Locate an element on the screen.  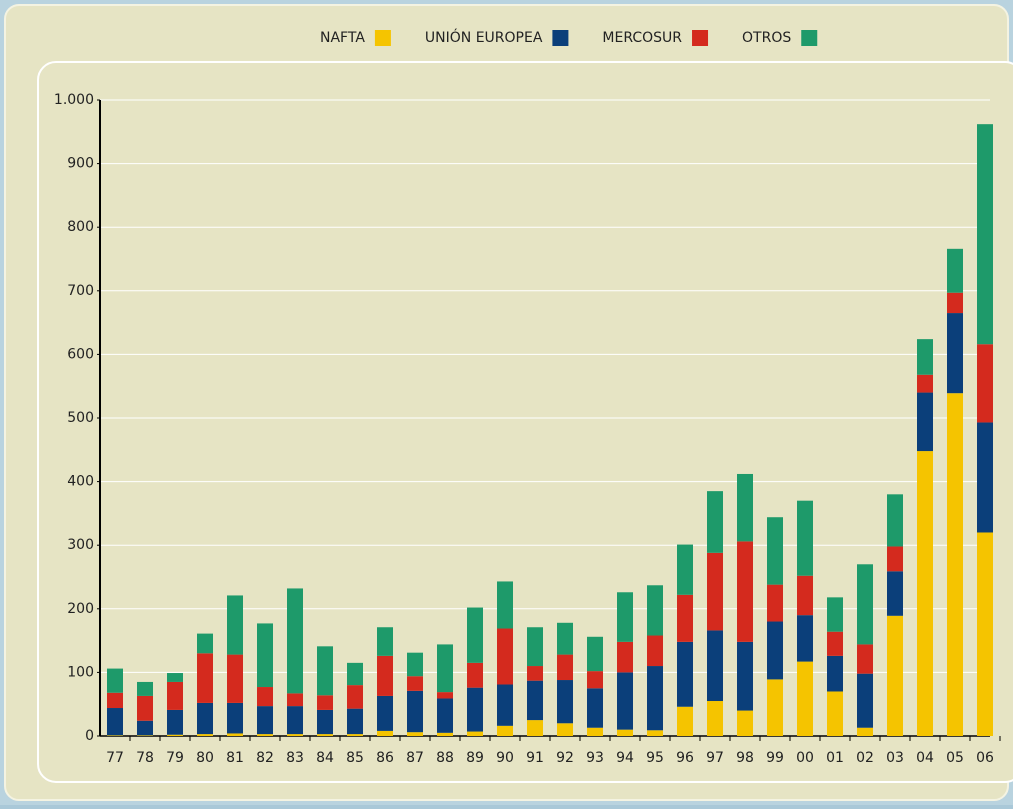
y-tick-label: 1.000 is located at coordinates (74, 100).